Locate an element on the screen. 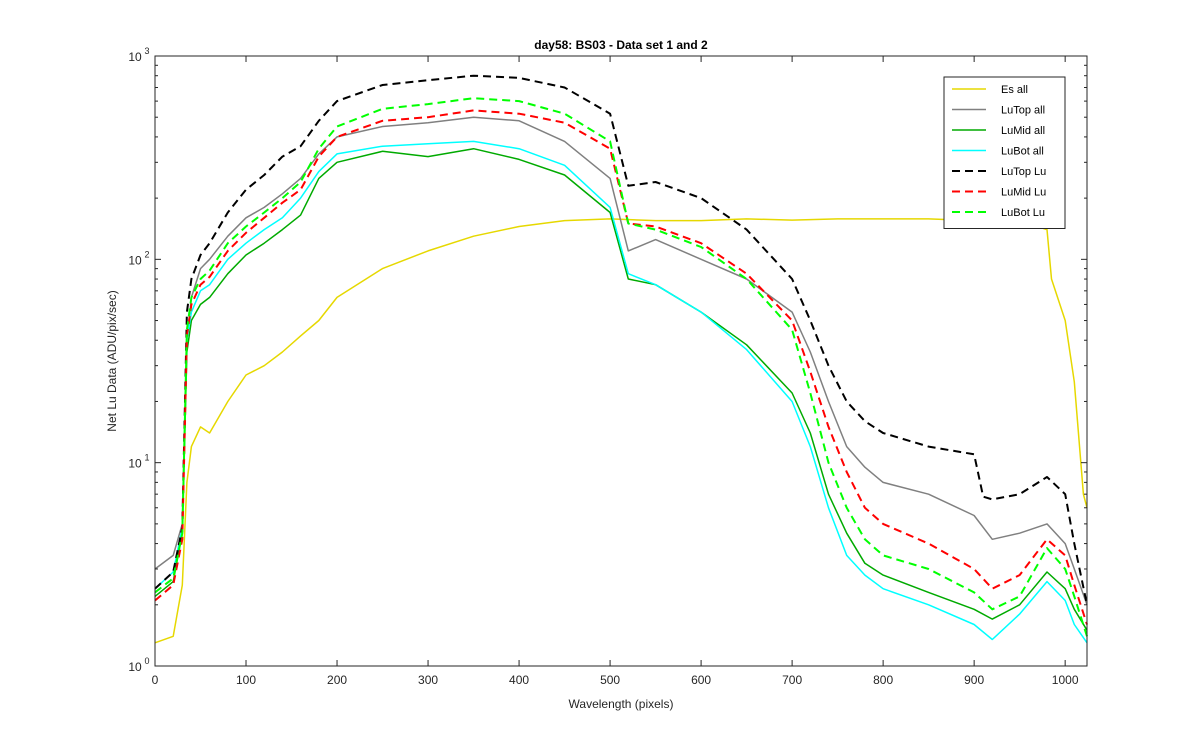 Image resolution: width=1200 pixels, height=750 pixels. y-tick-exponent-0: 0 is located at coordinates (146, 661).